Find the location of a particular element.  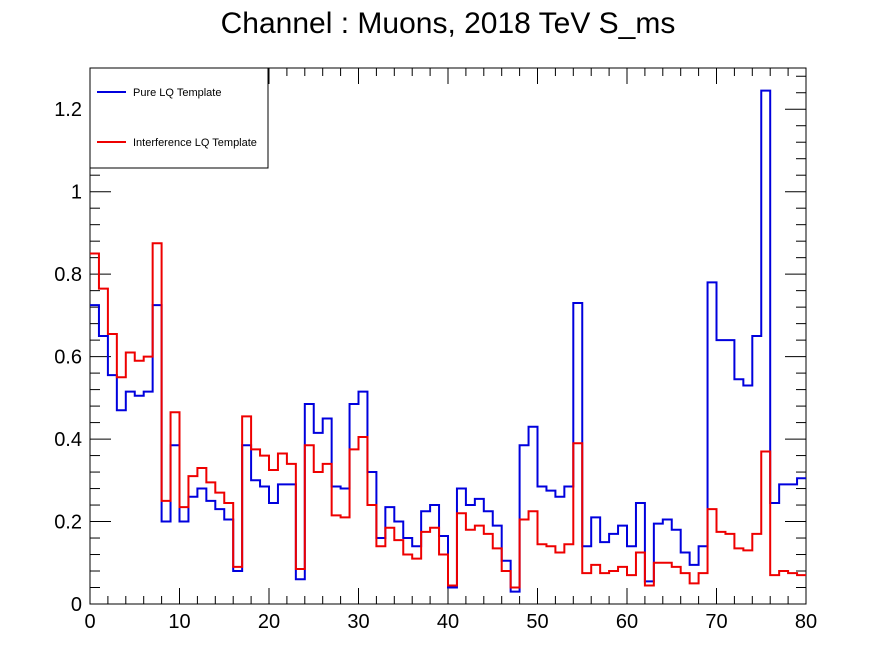

y-tick-label: 0.6 is located at coordinates (68, 358).